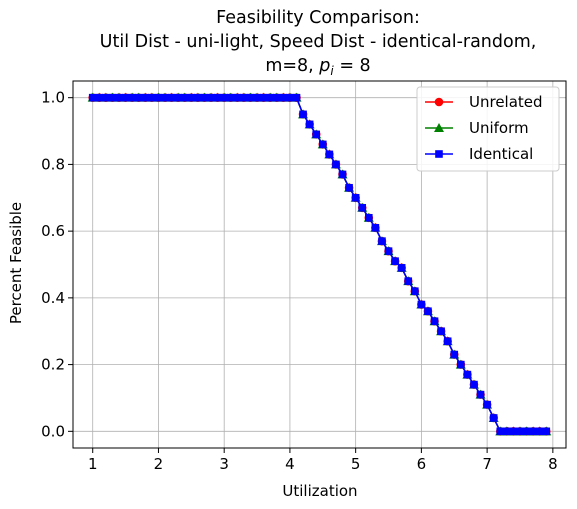  What do you see at coordinates (324, 66) in the screenshot?
I see `title-line-3-var: p` at bounding box center [324, 66].